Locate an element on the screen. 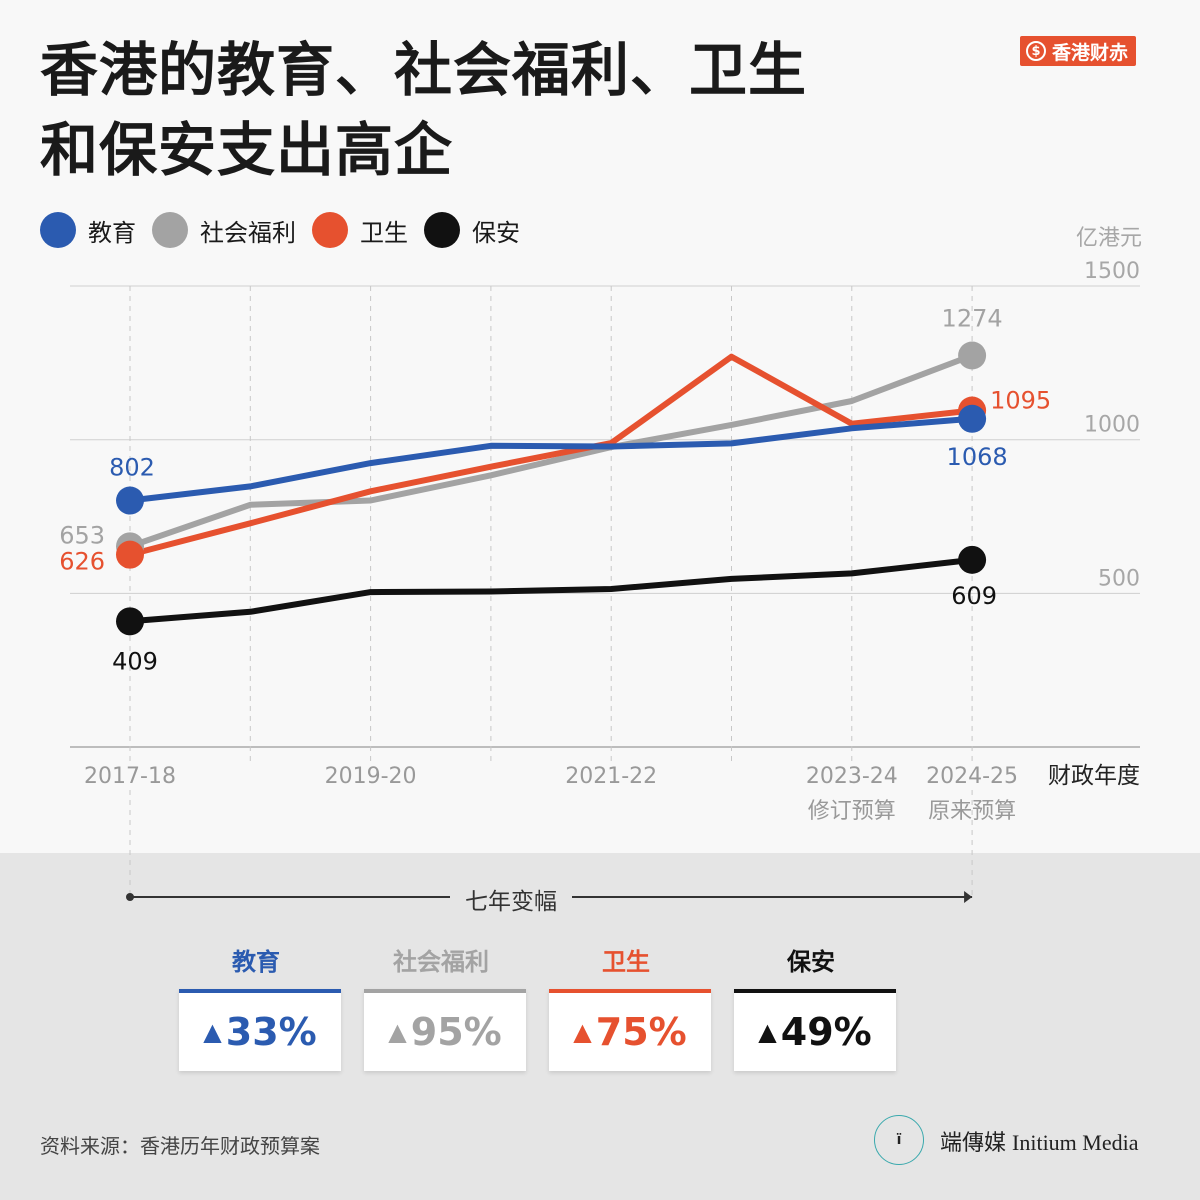 The image size is (1200, 1200). change-title-security: 保安 is located at coordinates (811, 962).